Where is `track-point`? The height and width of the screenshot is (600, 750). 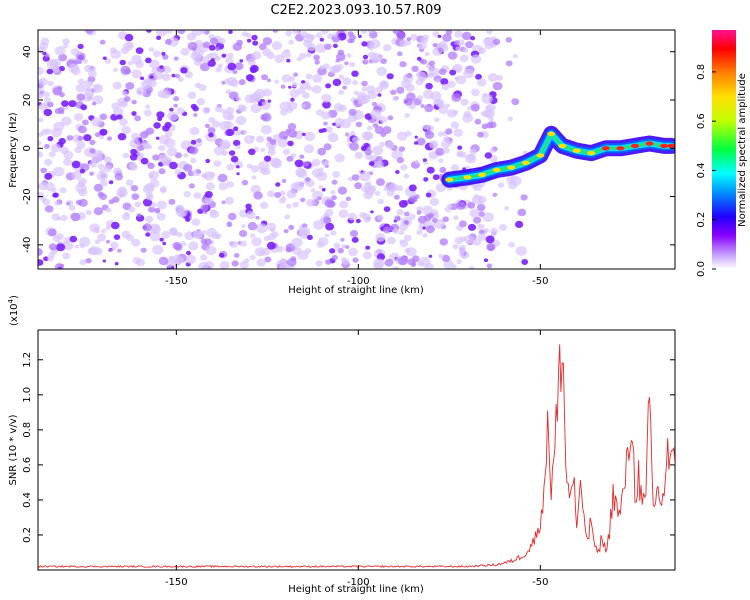
track-point is located at coordinates (635, 146).